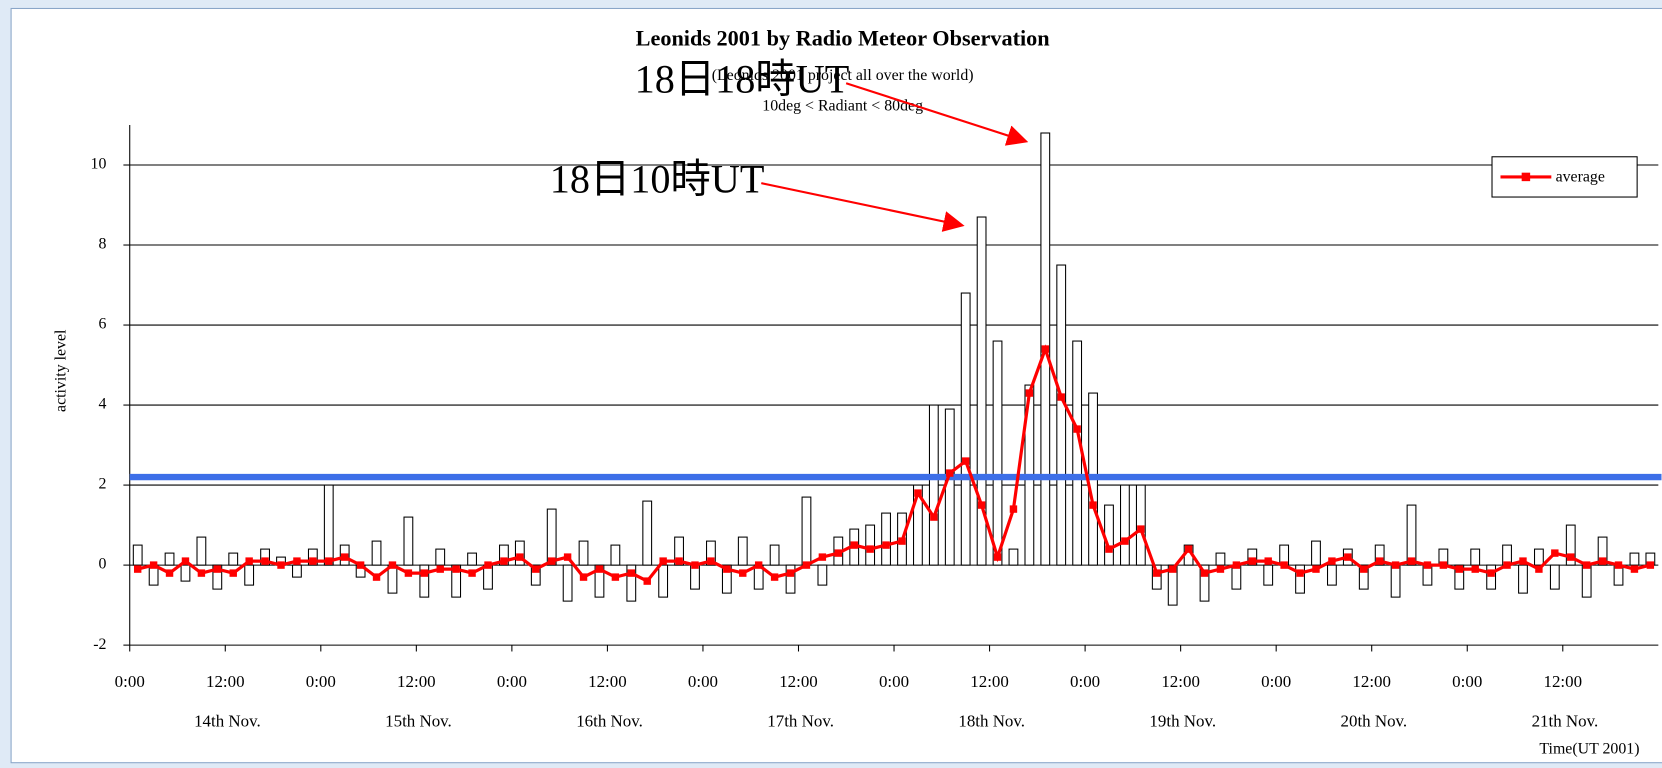 The width and height of the screenshot is (1662, 768). I want to click on y-tick-label: 6, so click(102, 324).